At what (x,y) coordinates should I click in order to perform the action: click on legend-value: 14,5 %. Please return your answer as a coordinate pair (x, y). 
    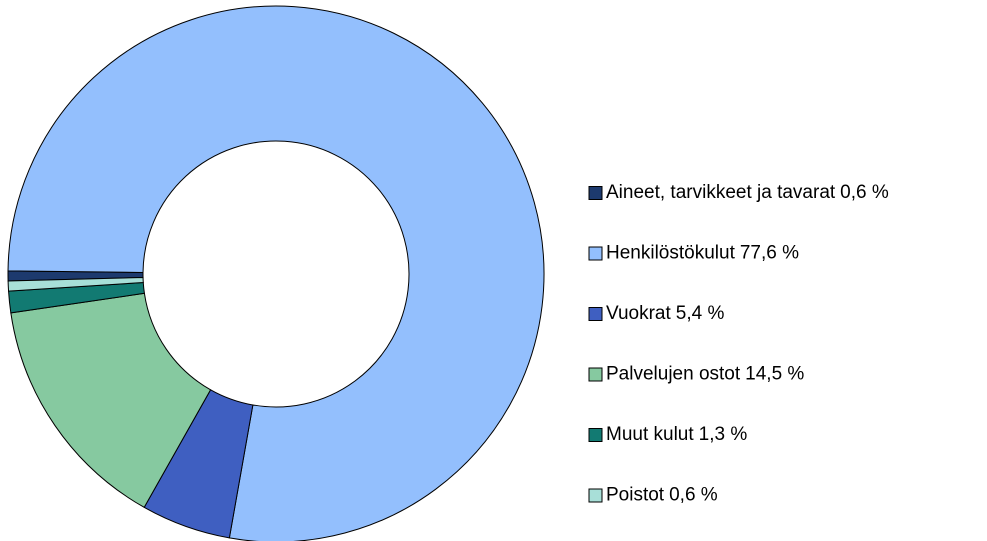
    Looking at the image, I should click on (774, 374).